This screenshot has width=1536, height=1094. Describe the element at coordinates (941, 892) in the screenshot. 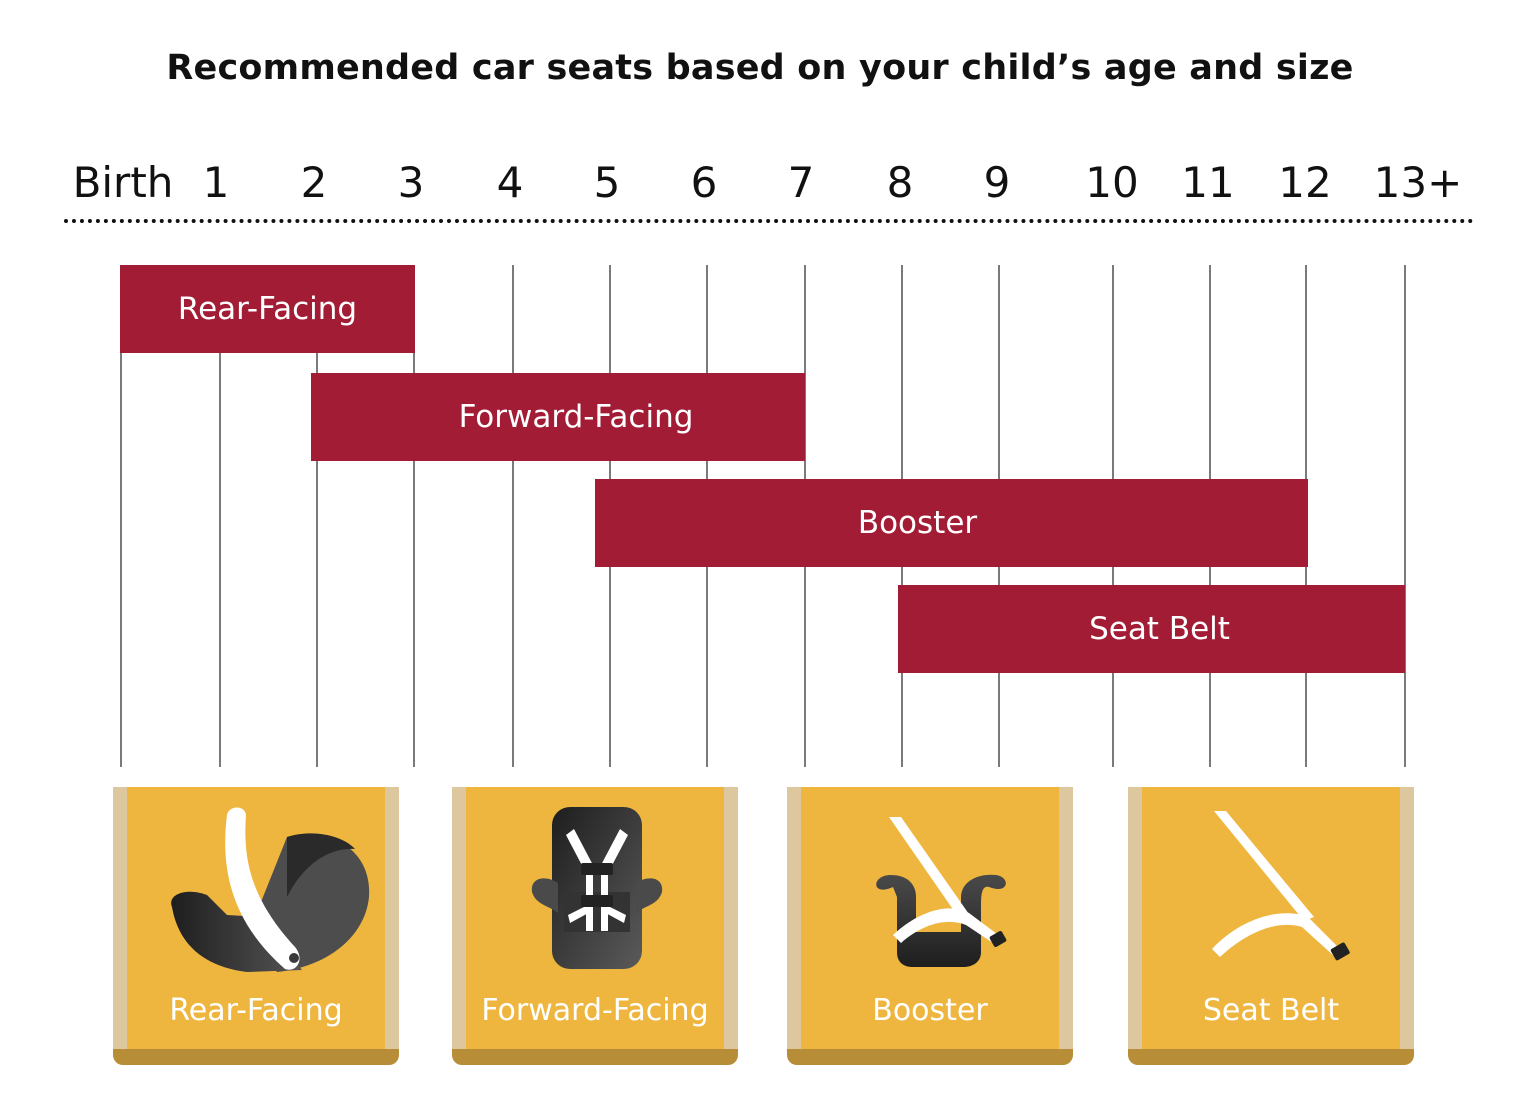

I see `booster-seat-icon` at that location.